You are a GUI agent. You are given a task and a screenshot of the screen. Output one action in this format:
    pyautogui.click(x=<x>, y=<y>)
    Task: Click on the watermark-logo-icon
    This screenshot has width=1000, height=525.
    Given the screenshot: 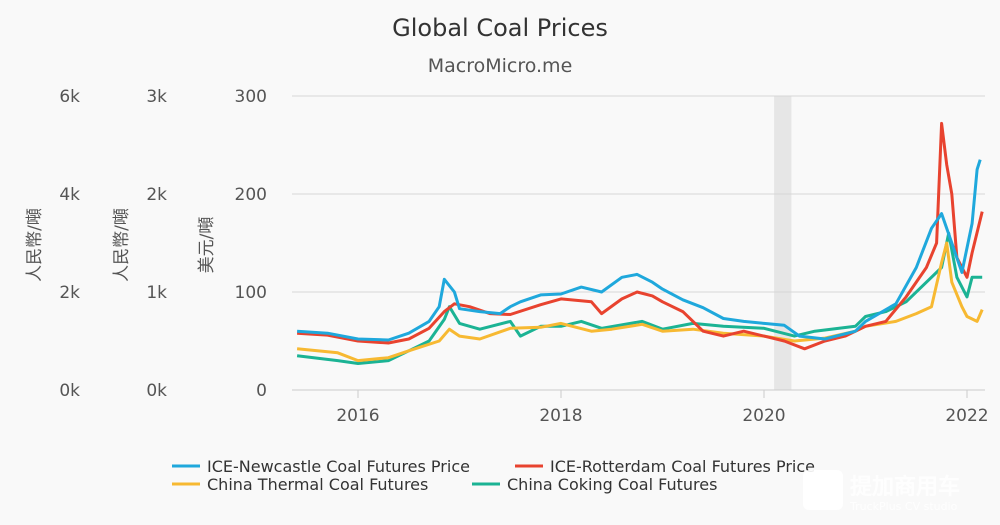 What is the action you would take?
    pyautogui.click(x=823, y=490)
    